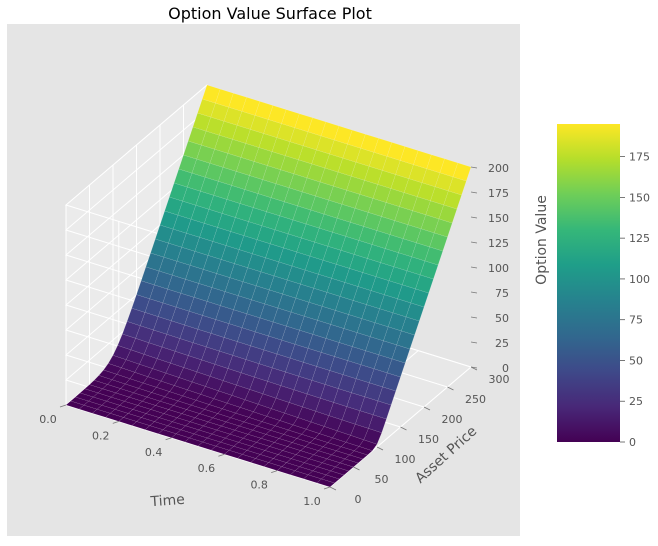 The height and width of the screenshot is (546, 658). I want to click on tick-label-value: 175, so click(498, 193).